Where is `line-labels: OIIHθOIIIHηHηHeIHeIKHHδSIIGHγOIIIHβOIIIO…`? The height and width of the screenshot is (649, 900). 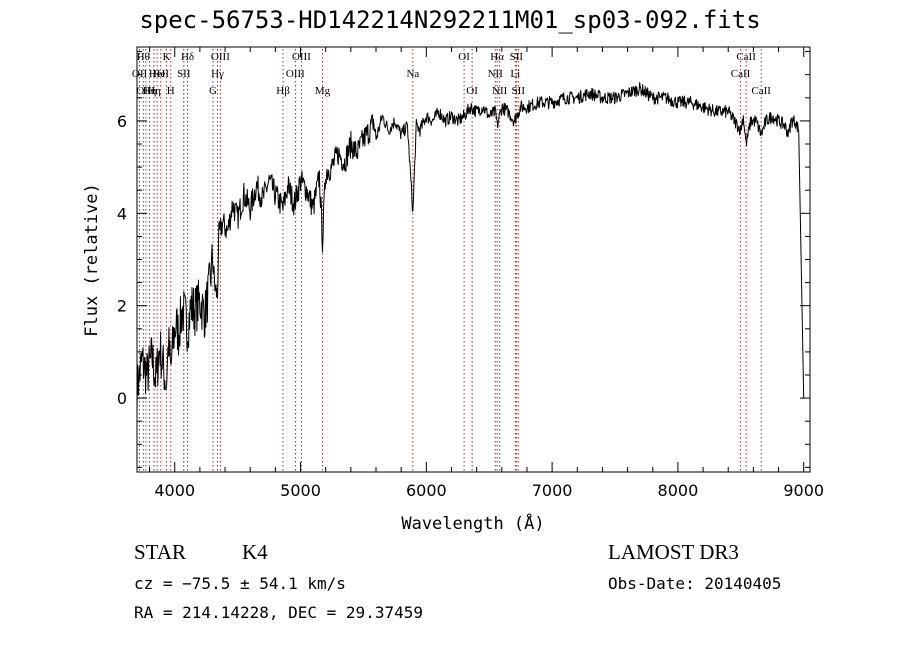 line-labels: OIIHθOIIIHηHηHeIHeIKHHδSIIGHγOIIIHβOIIIO… is located at coordinates (451, 74).